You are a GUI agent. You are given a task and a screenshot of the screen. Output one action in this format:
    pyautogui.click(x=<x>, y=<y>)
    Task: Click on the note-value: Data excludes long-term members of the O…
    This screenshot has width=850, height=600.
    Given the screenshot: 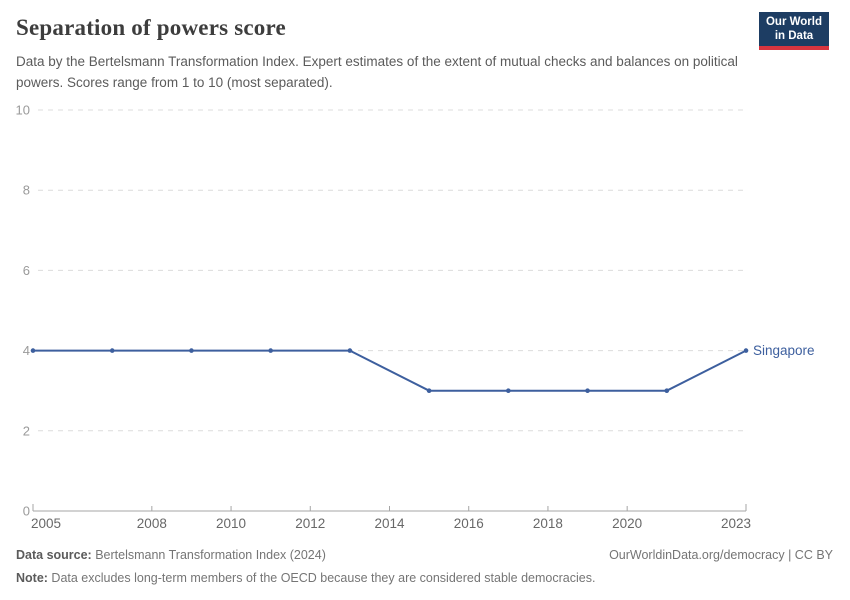 What is the action you would take?
    pyautogui.click(x=321, y=578)
    